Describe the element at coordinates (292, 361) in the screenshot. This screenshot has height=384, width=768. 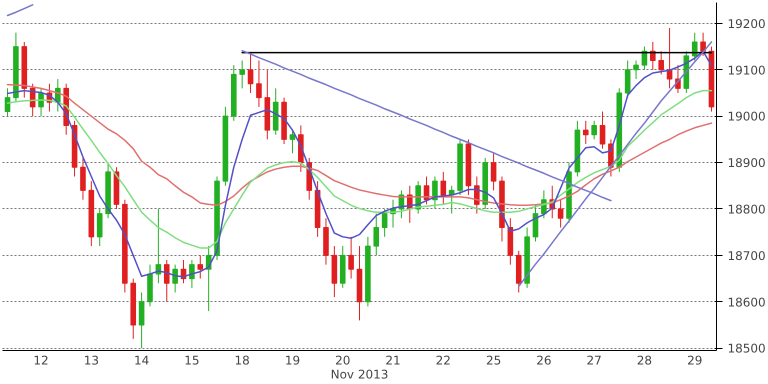
I see `x-tick-label: 19` at that location.